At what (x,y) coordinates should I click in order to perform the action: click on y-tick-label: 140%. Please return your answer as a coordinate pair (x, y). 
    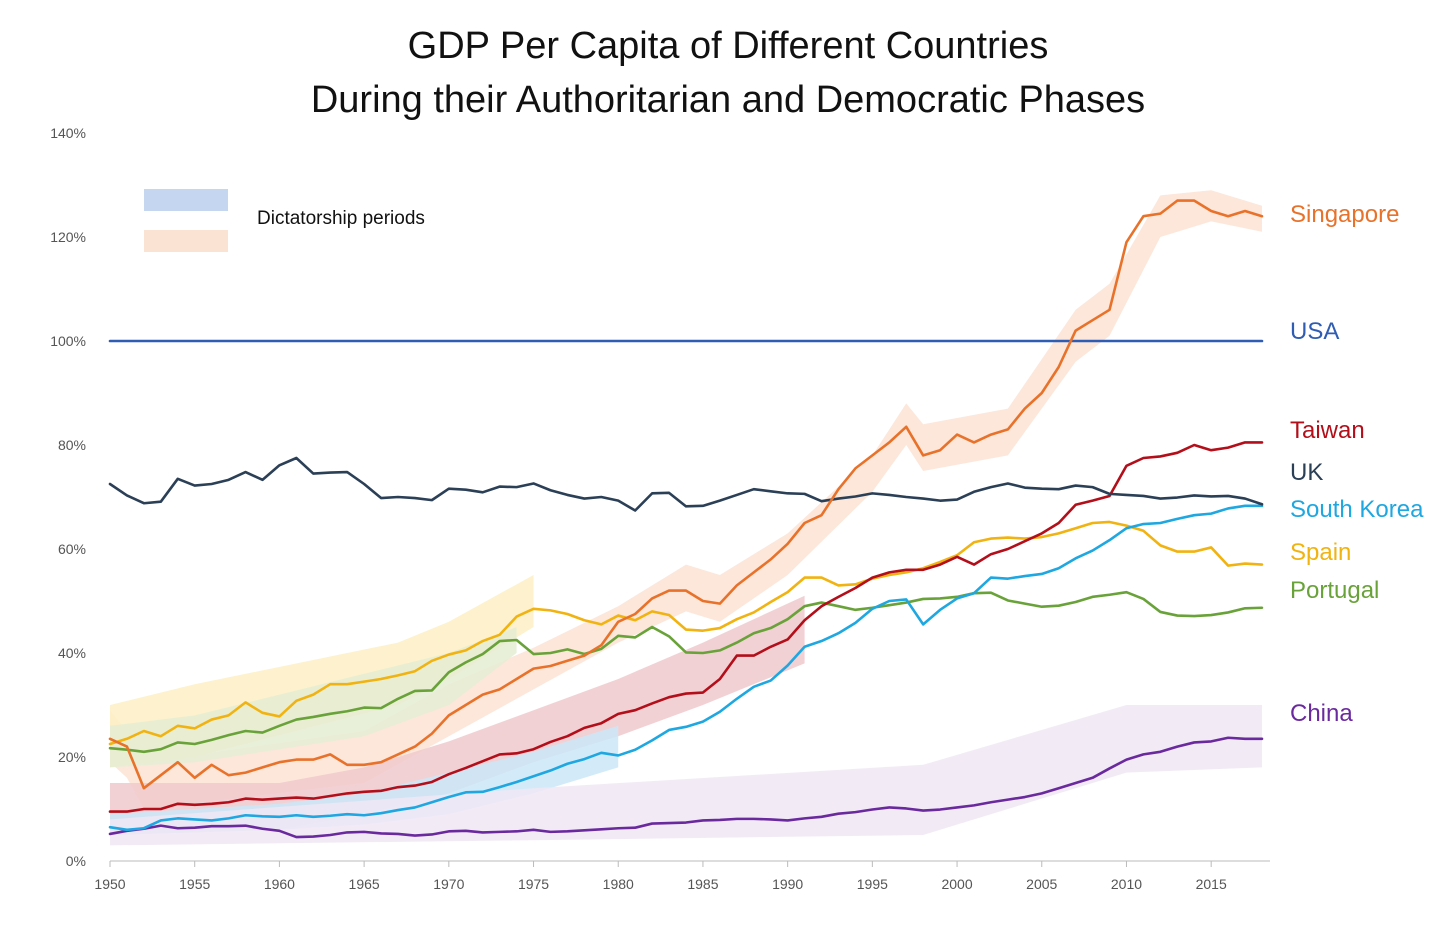
    Looking at the image, I should click on (68, 133).